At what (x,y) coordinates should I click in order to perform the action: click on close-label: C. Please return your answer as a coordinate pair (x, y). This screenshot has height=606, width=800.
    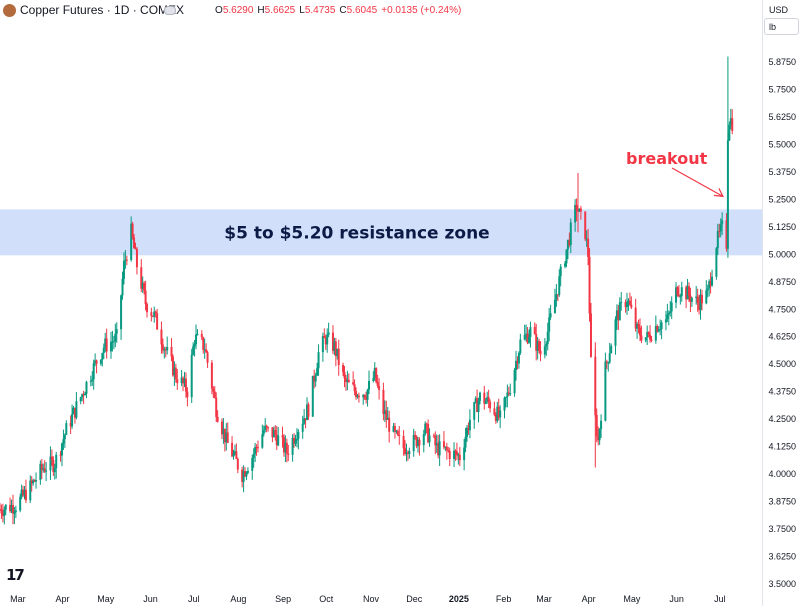
    Looking at the image, I should click on (343, 10).